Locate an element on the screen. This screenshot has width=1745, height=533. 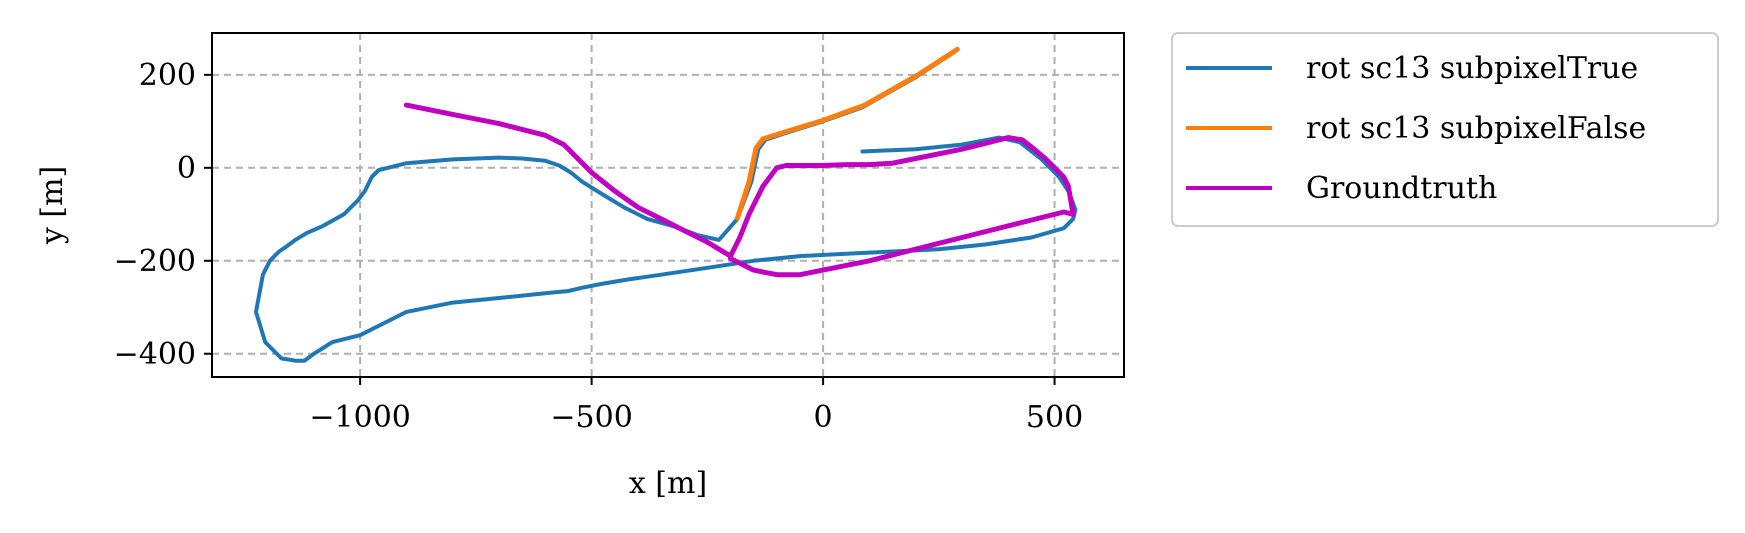
x-axis-label: x [m] is located at coordinates (668, 483).